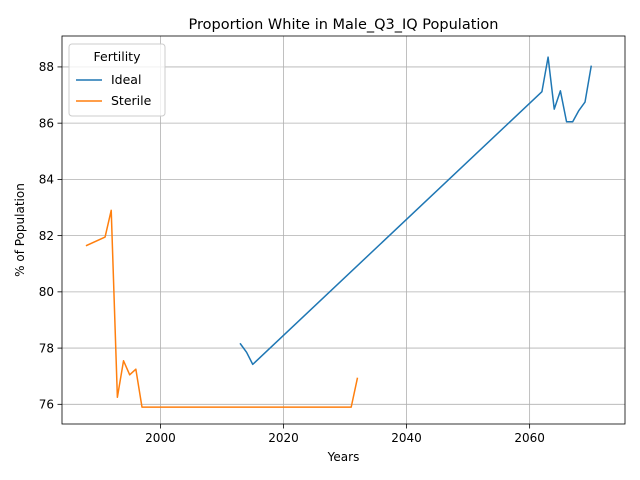  What do you see at coordinates (114, 90) in the screenshot?
I see `legend-items: Ideal Sterile` at bounding box center [114, 90].